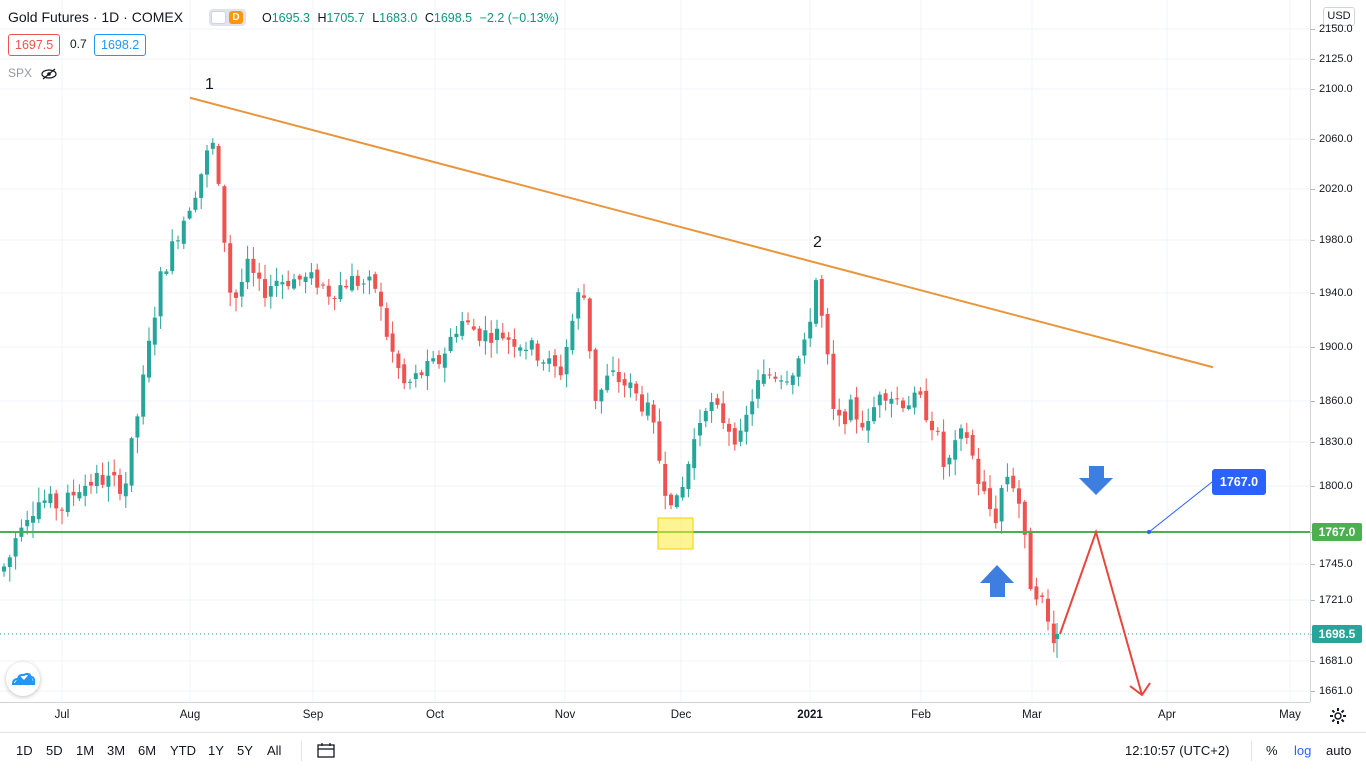  What do you see at coordinates (1251, 751) in the screenshot?
I see `toolbar-divider` at bounding box center [1251, 751].